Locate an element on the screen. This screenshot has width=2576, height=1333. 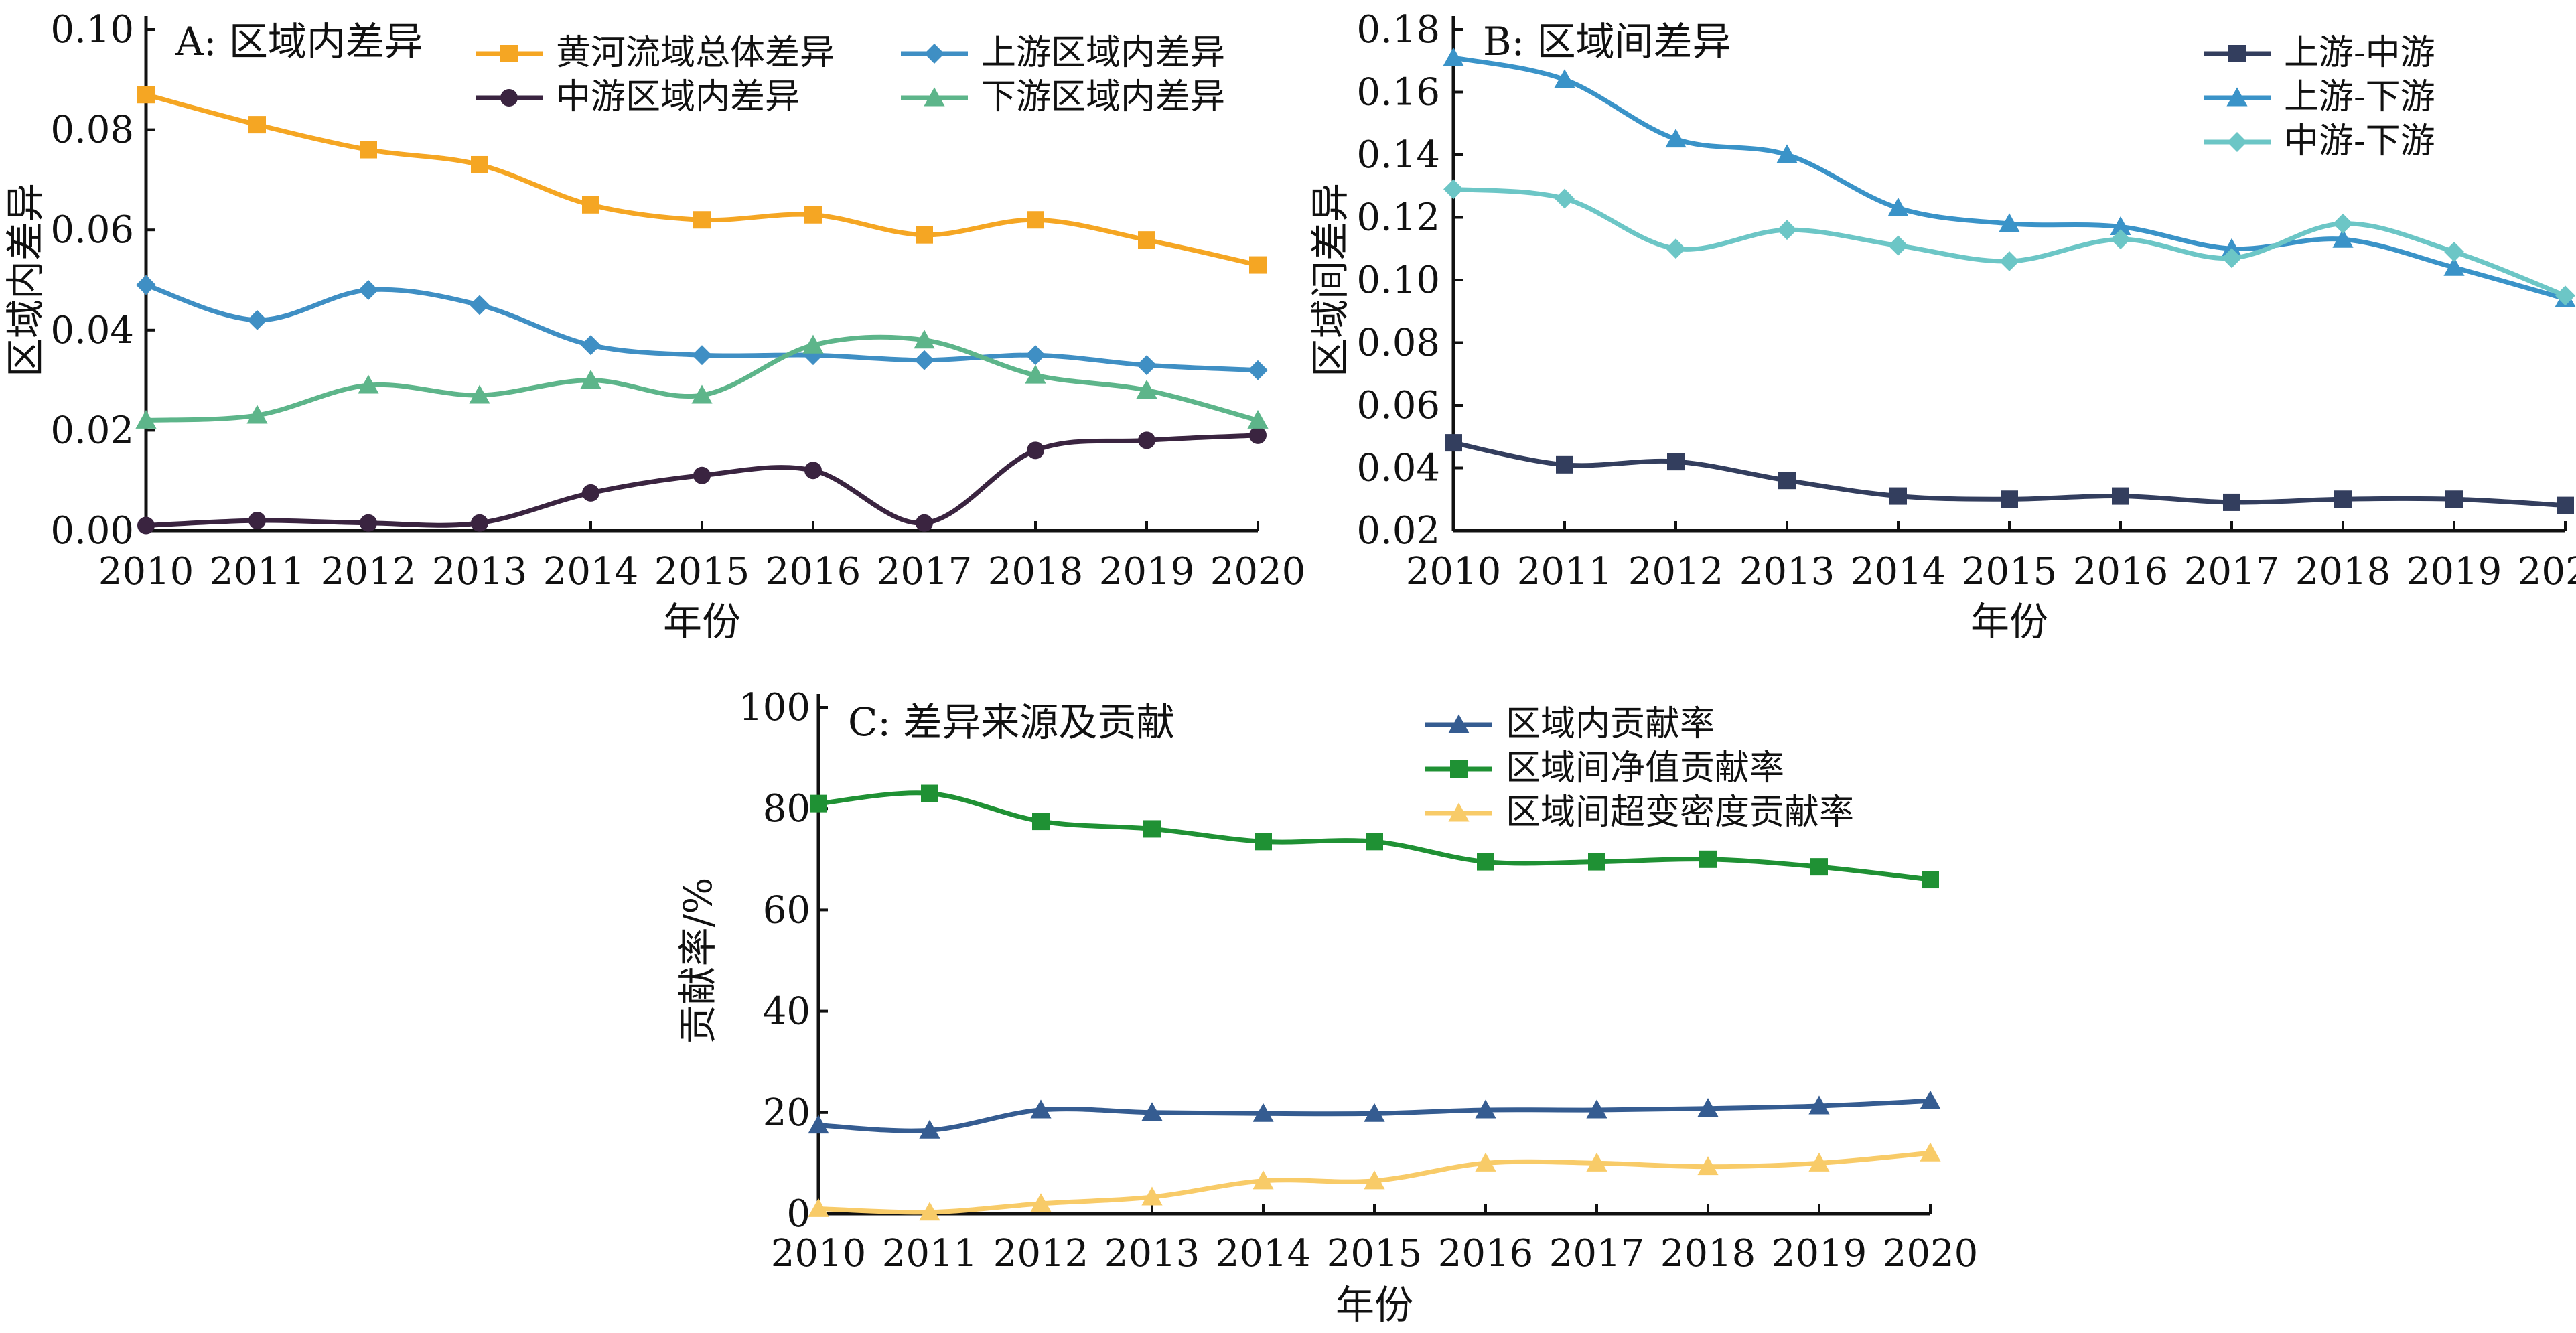
legend-entry: 中游-下游 is located at coordinates (2319, 141).